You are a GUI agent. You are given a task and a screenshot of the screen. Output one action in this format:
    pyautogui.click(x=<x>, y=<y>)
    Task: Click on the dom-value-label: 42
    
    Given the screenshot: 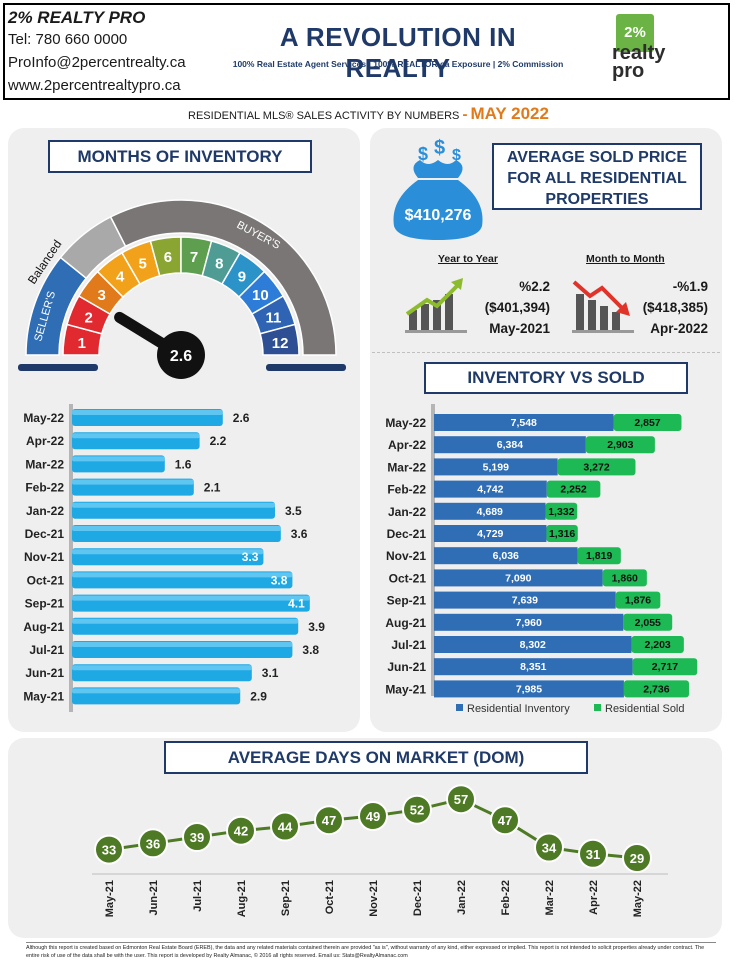 What is the action you would take?
    pyautogui.click(x=241, y=831)
    